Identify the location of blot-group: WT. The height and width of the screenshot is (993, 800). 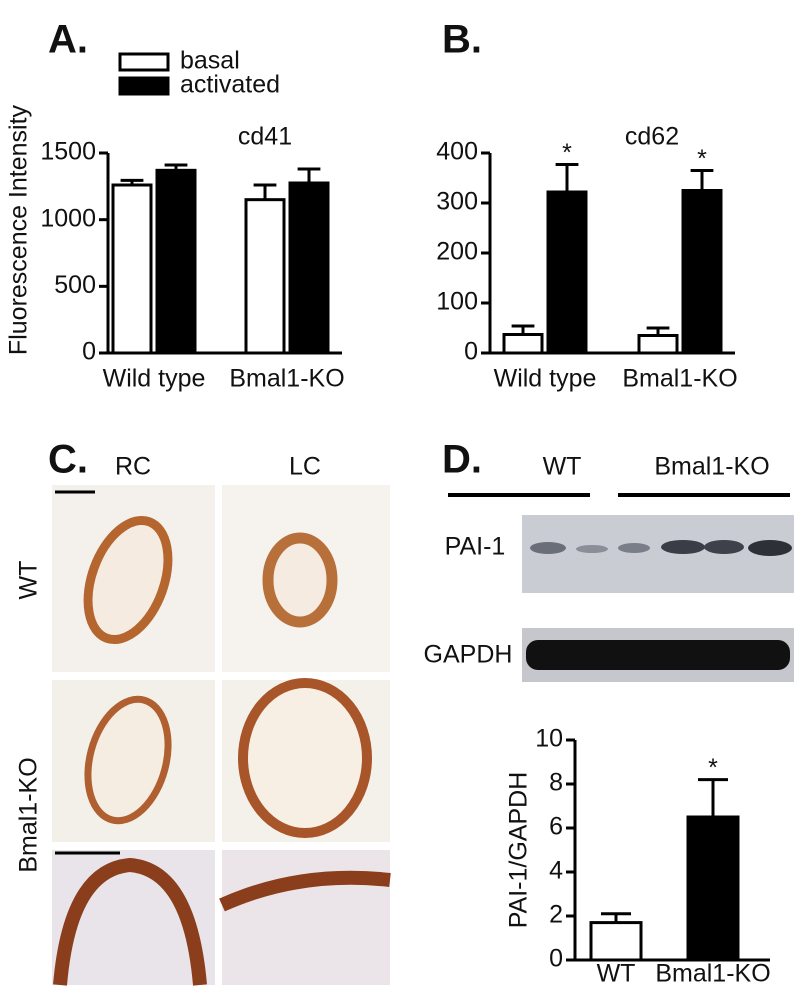
(562, 467).